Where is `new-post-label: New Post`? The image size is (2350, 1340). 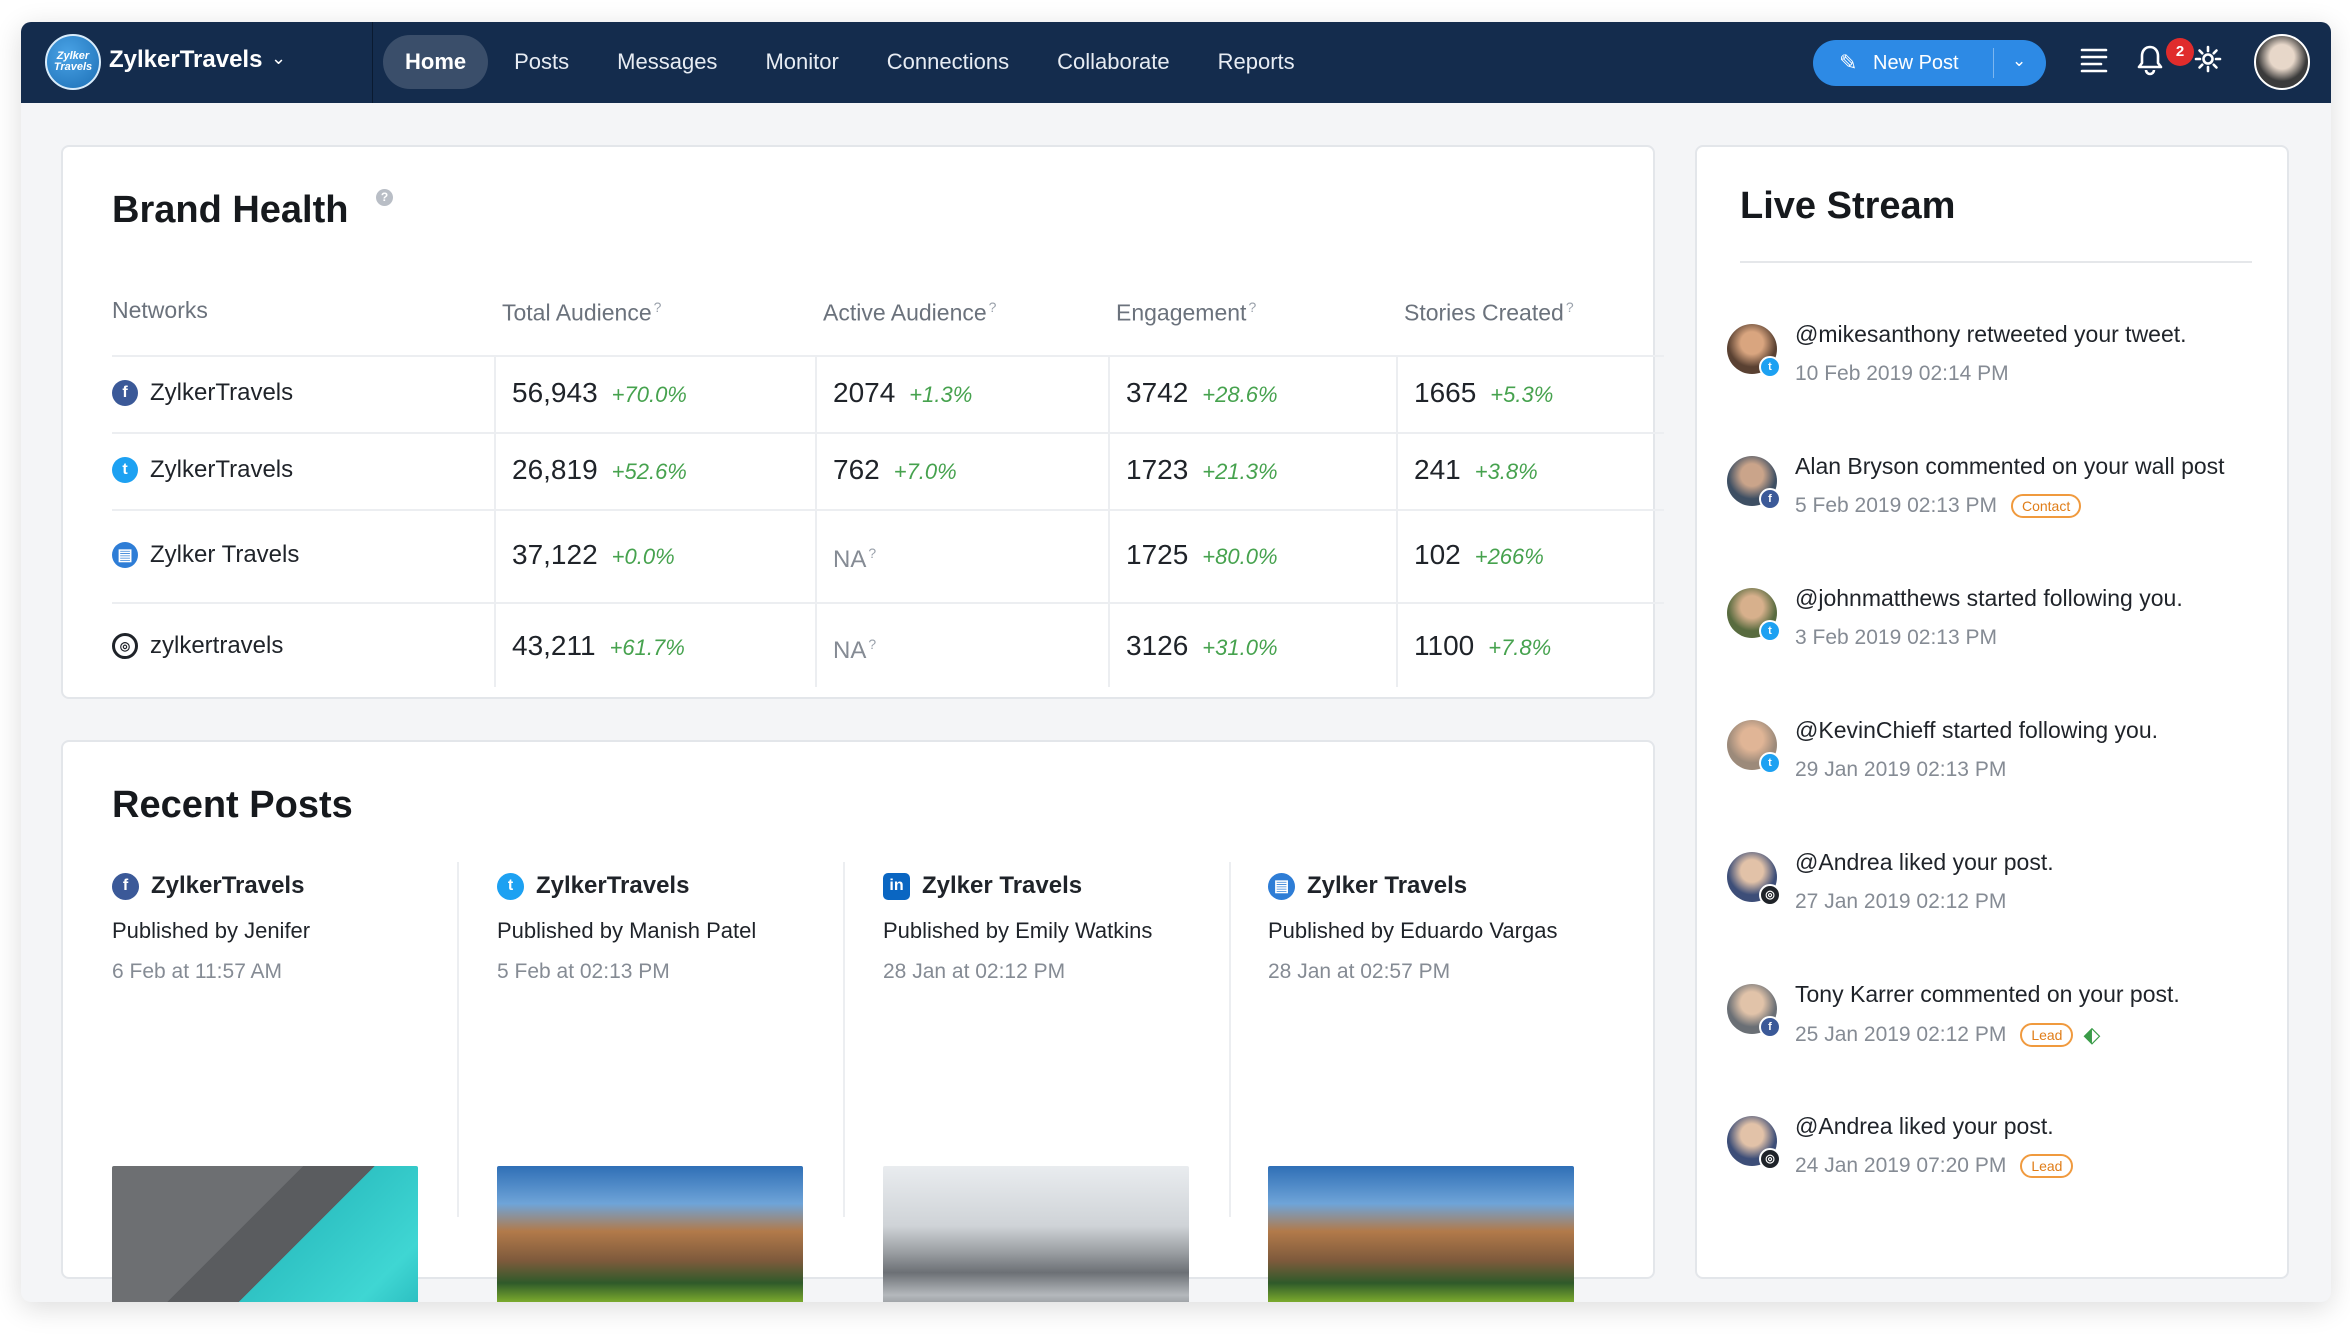
new-post-label: New Post is located at coordinates (1916, 63).